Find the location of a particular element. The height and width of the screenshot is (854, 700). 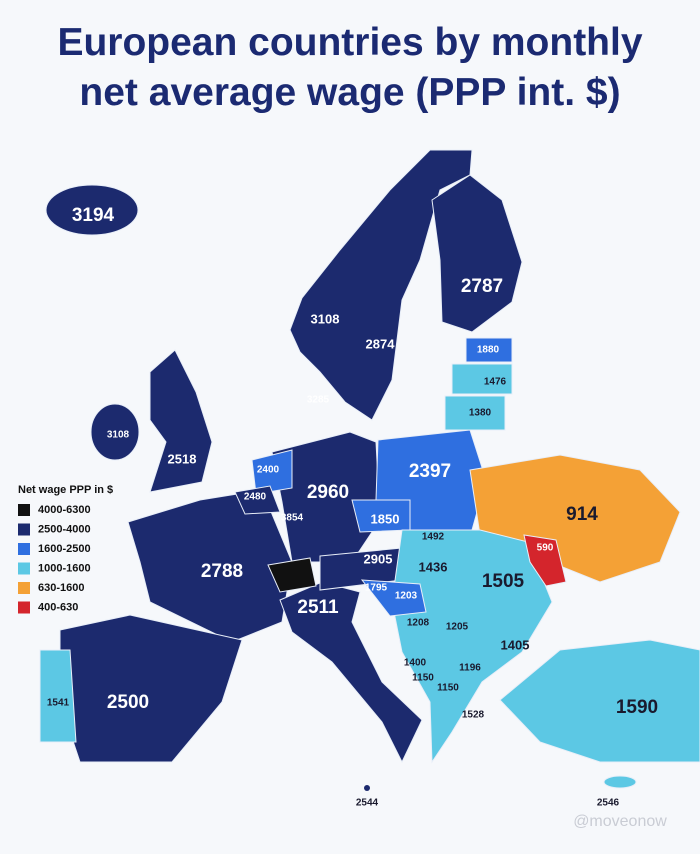

belgium is located at coordinates (257, 500).